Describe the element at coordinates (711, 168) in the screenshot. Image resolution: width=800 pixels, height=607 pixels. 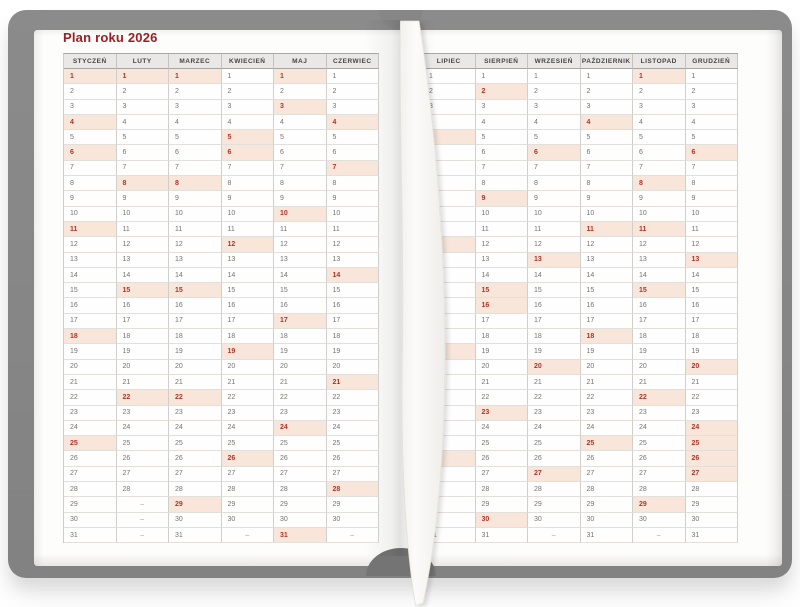
I see `day-cell: 7` at that location.